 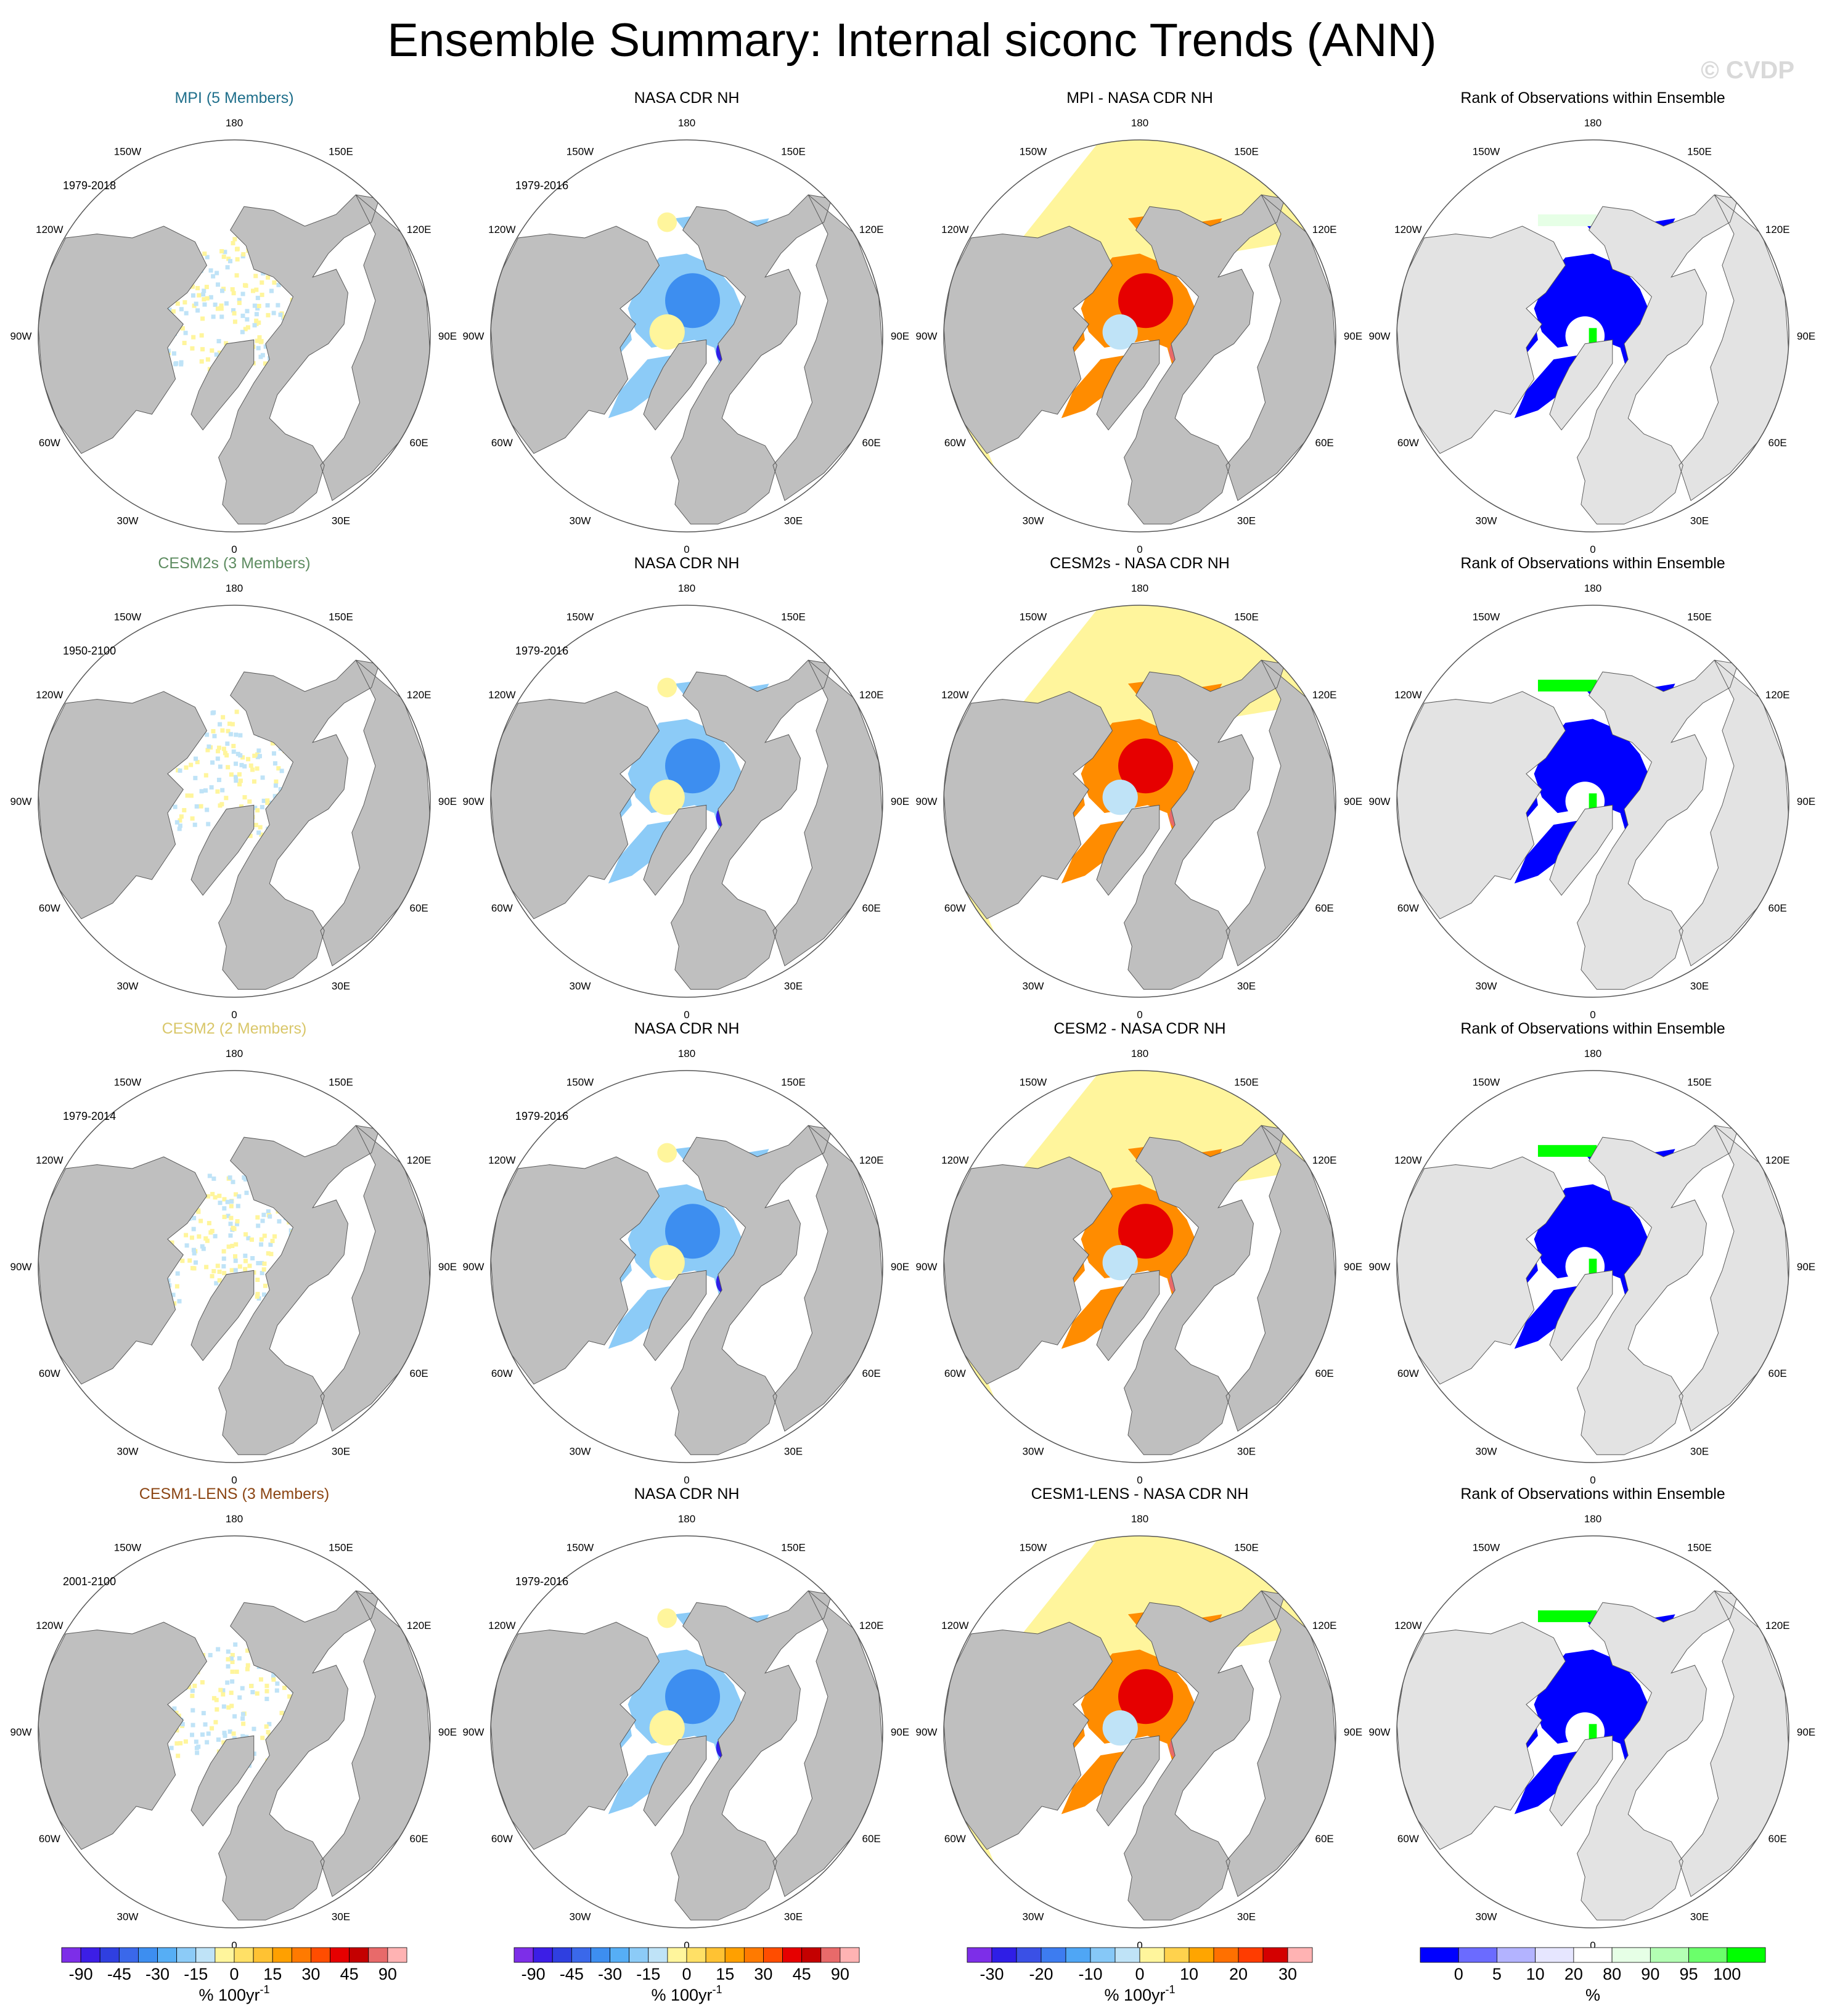 I want to click on colorbar-tick-label: 15, so click(x=272, y=1974).